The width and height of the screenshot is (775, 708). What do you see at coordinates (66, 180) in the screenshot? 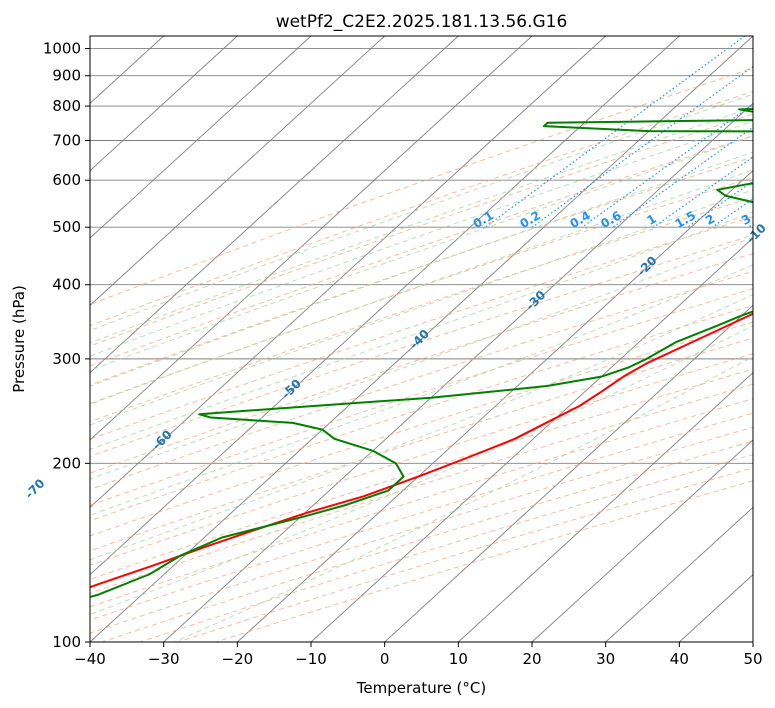
I see `y-tick-label: 600` at bounding box center [66, 180].